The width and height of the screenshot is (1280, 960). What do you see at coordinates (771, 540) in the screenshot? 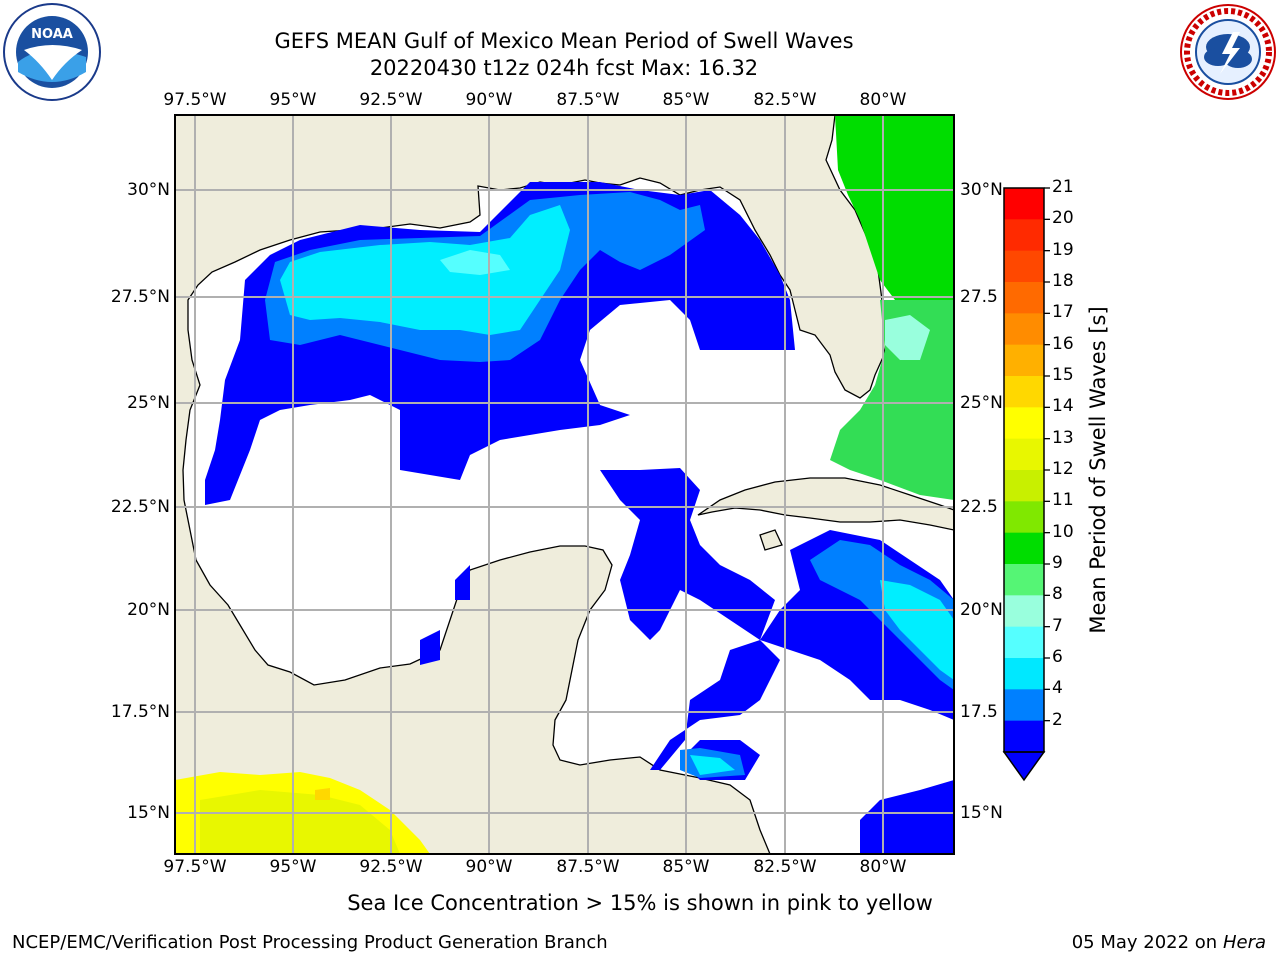
I see `land-jamaica` at bounding box center [771, 540].